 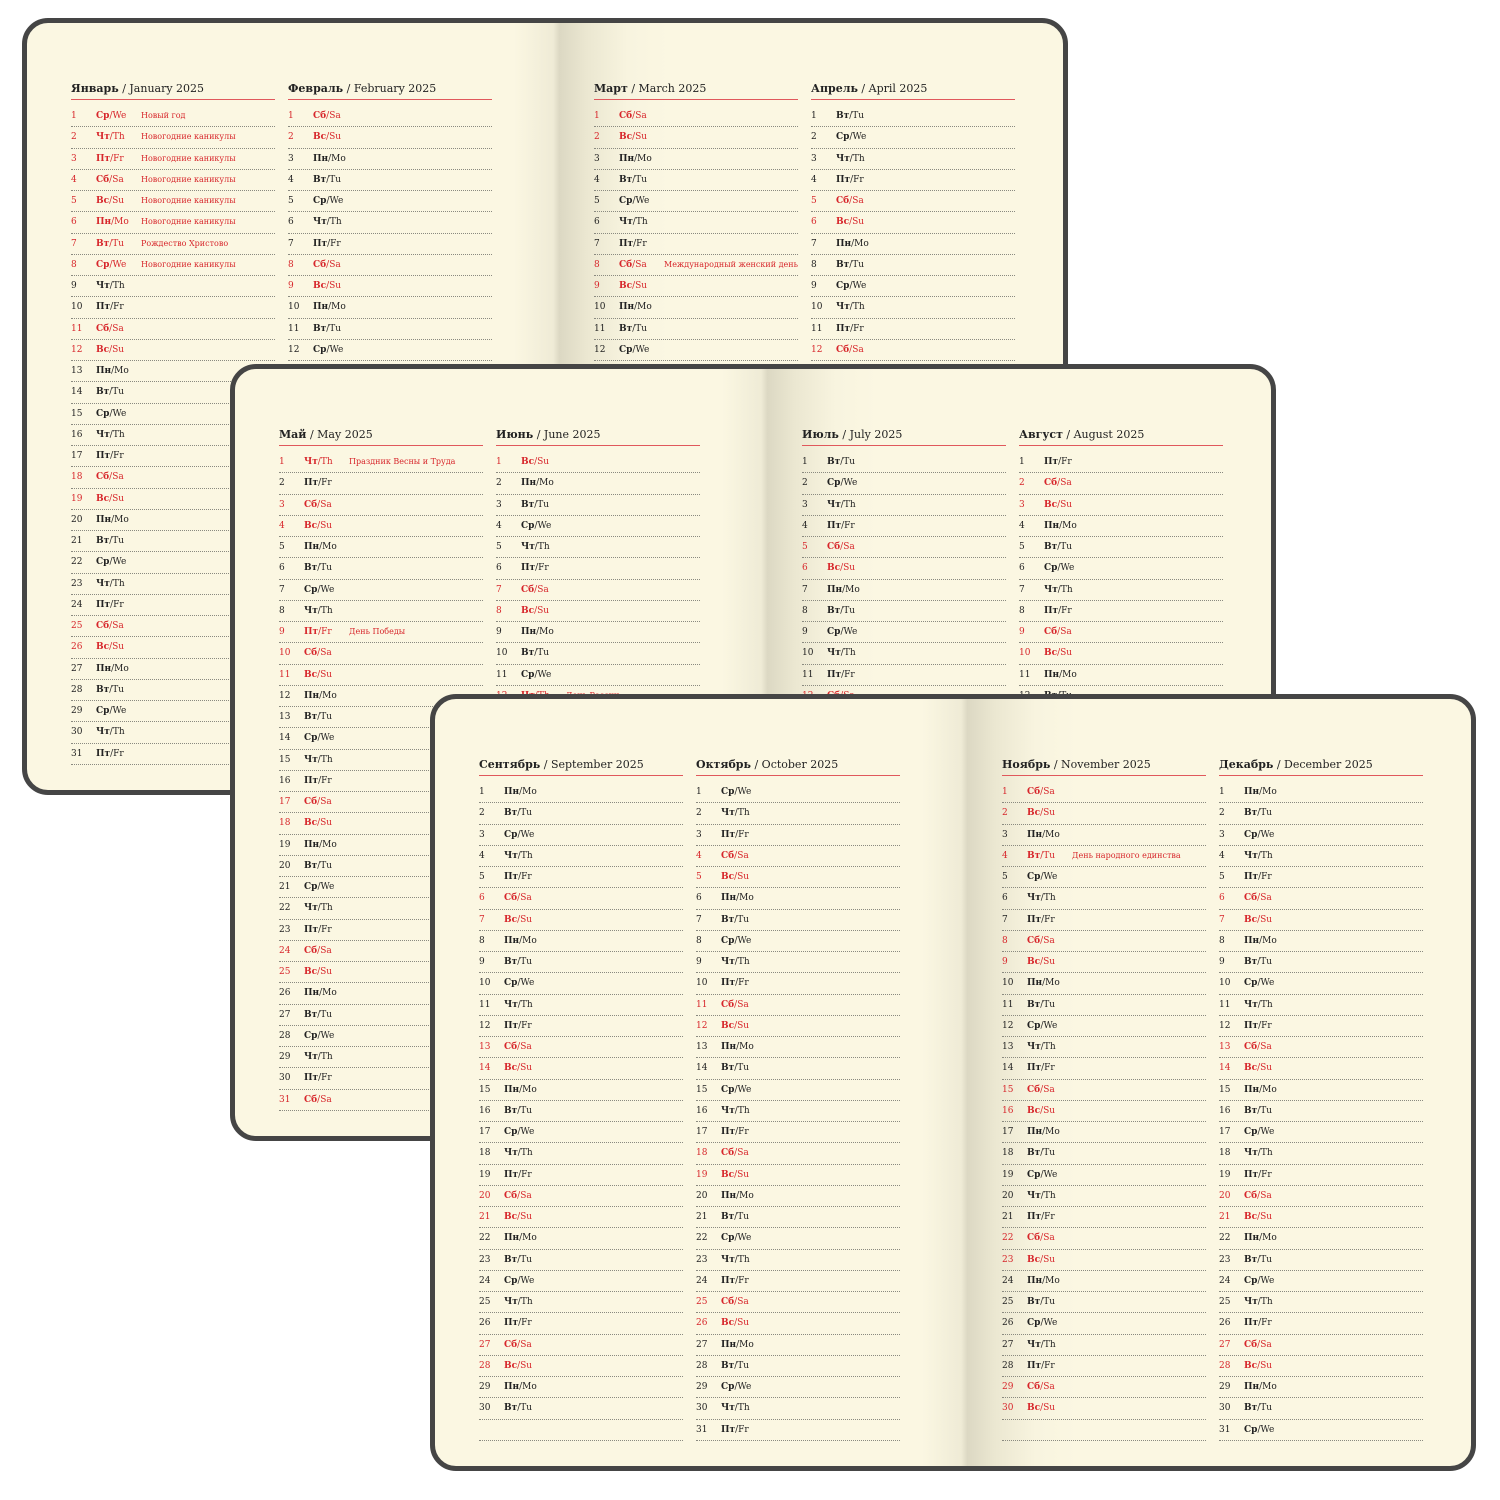 I want to click on day-number: 4, so click(x=814, y=179).